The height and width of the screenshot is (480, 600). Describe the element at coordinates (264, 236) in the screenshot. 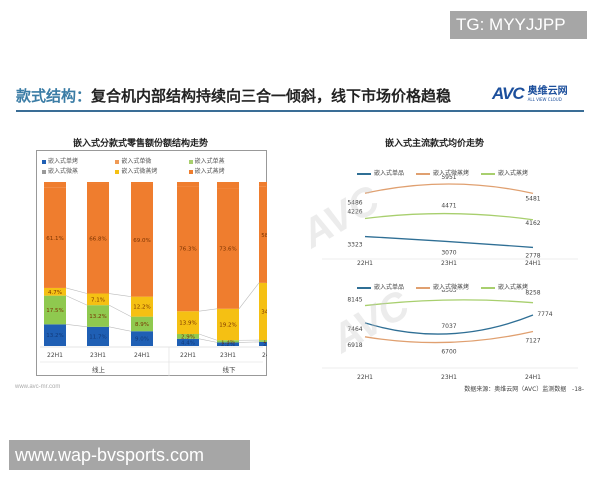

I see `svg-text: 58.6%` at that location.